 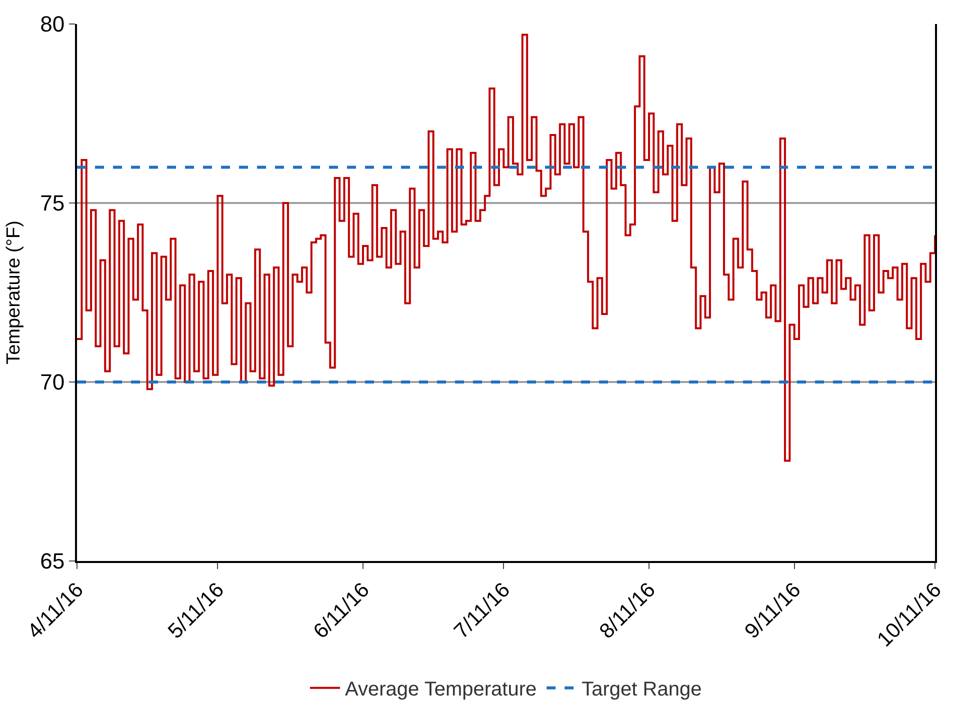 What do you see at coordinates (52, 561) in the screenshot?
I see `y-tick-label: 65` at bounding box center [52, 561].